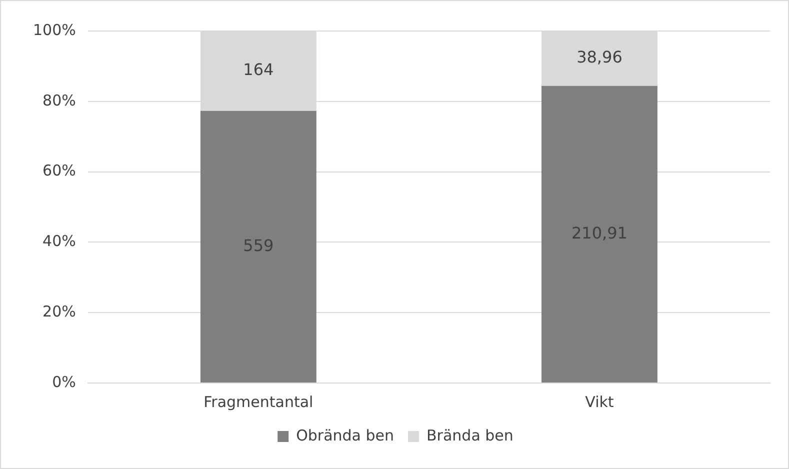  I want to click on annotation: 559, so click(258, 245).